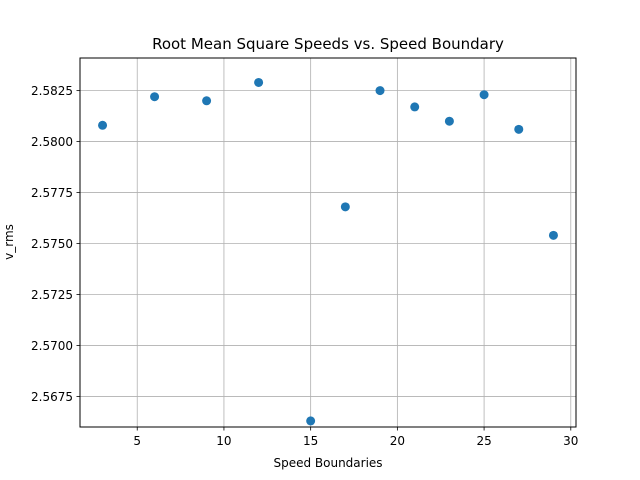  I want to click on y-tick-label: 2.5775, so click(52, 193).